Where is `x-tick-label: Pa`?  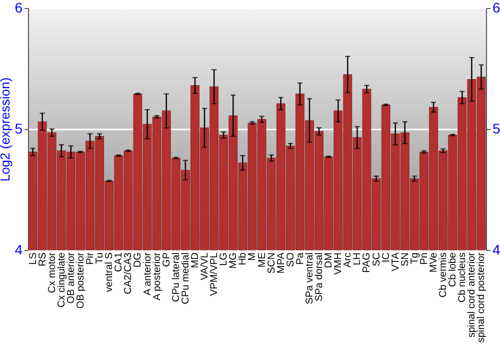
x-tick-label: Pa is located at coordinates (300, 258).